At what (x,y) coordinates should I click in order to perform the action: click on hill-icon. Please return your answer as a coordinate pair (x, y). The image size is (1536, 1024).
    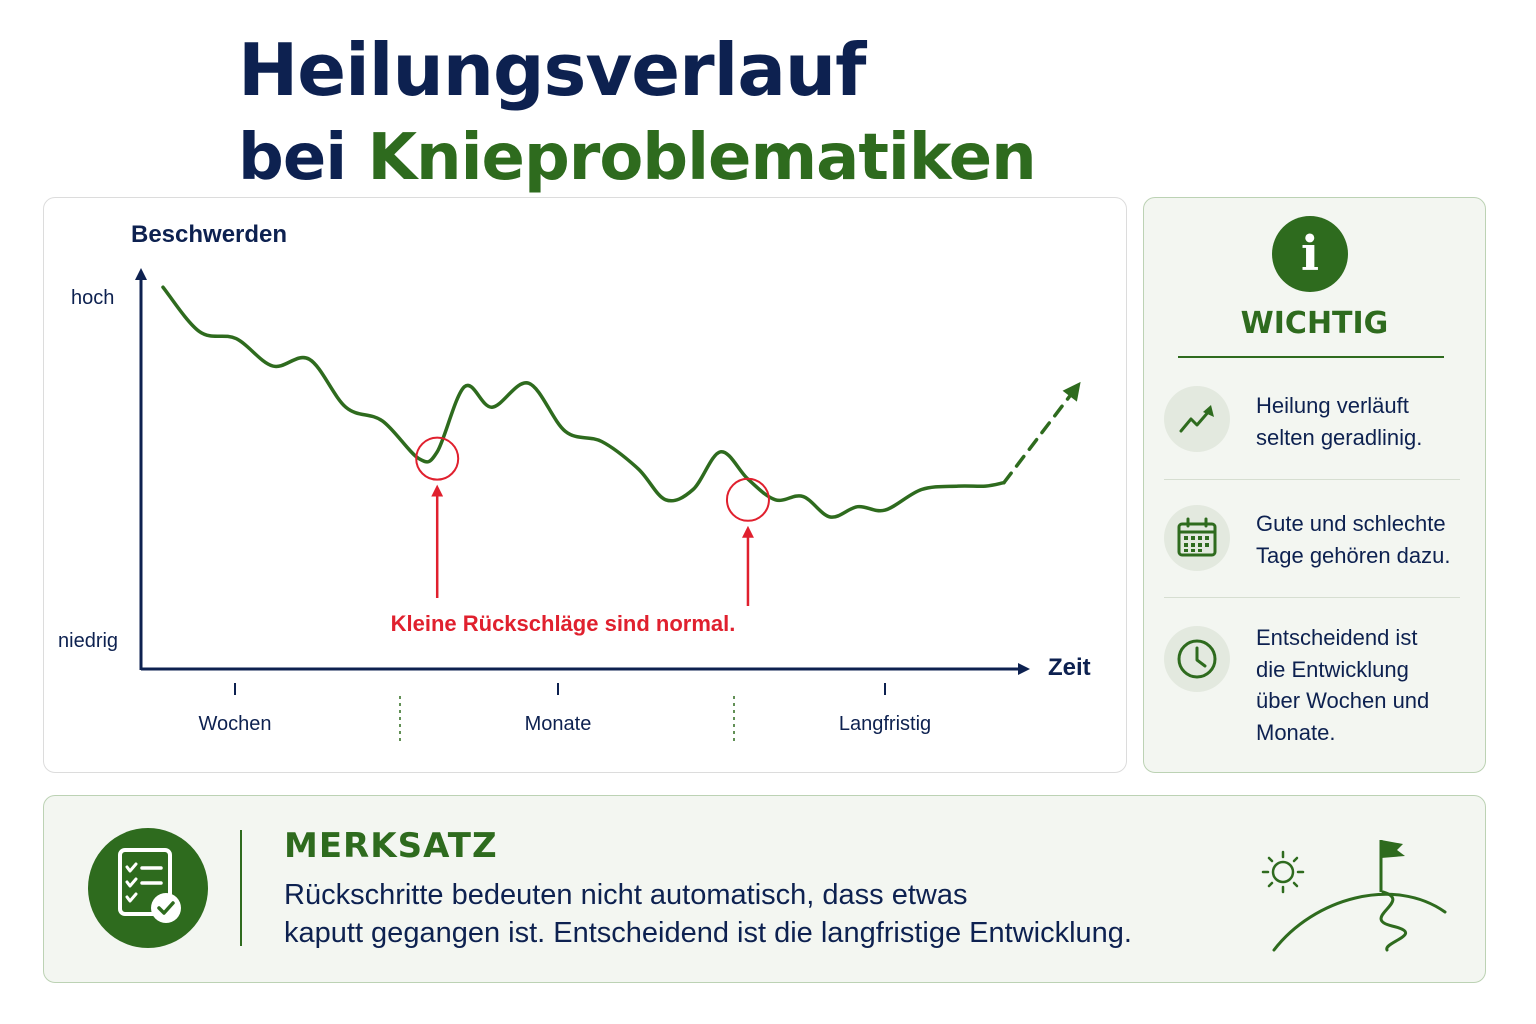
    Looking at the image, I should click on (1359, 922).